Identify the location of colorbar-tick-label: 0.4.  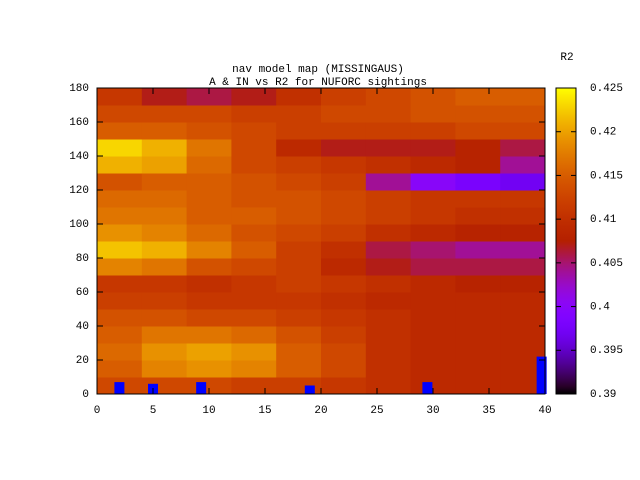
(600, 307).